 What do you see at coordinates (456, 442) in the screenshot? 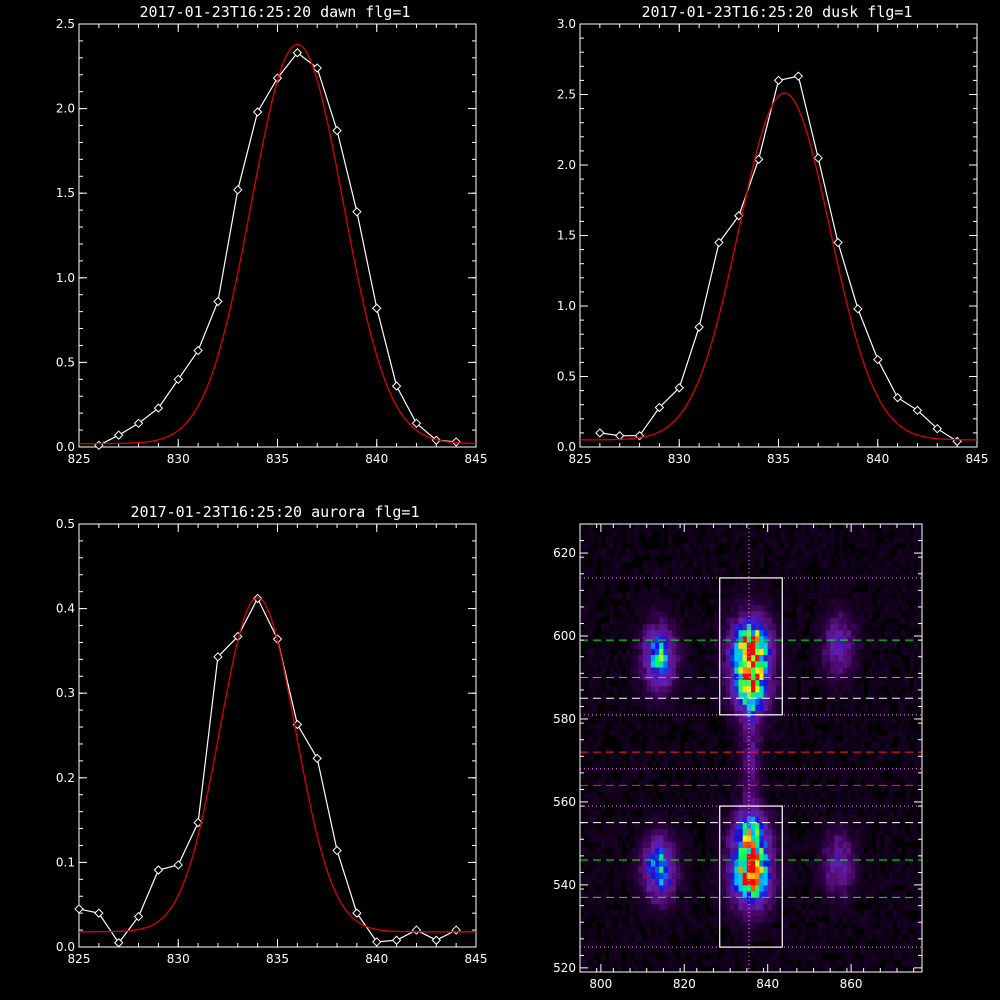
I see `data-point-marker` at bounding box center [456, 442].